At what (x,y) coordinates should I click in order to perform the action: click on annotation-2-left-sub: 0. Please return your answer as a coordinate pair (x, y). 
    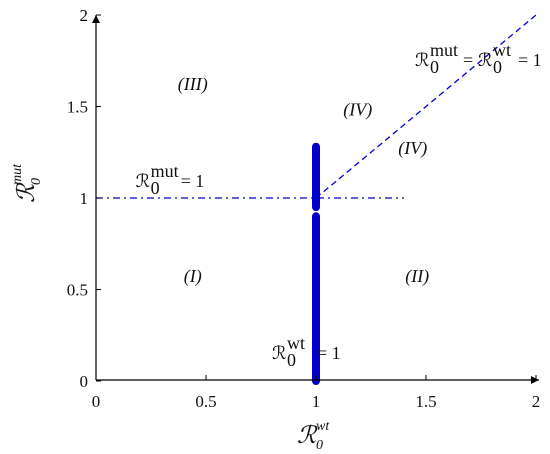
    Looking at the image, I should click on (434, 67).